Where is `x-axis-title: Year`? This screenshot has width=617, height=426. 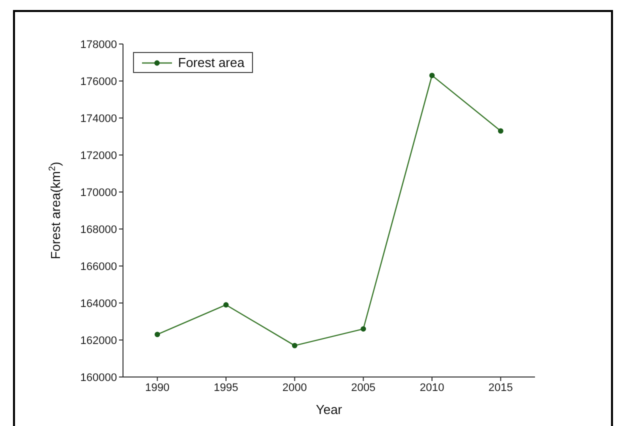 x-axis-title: Year is located at coordinates (329, 409).